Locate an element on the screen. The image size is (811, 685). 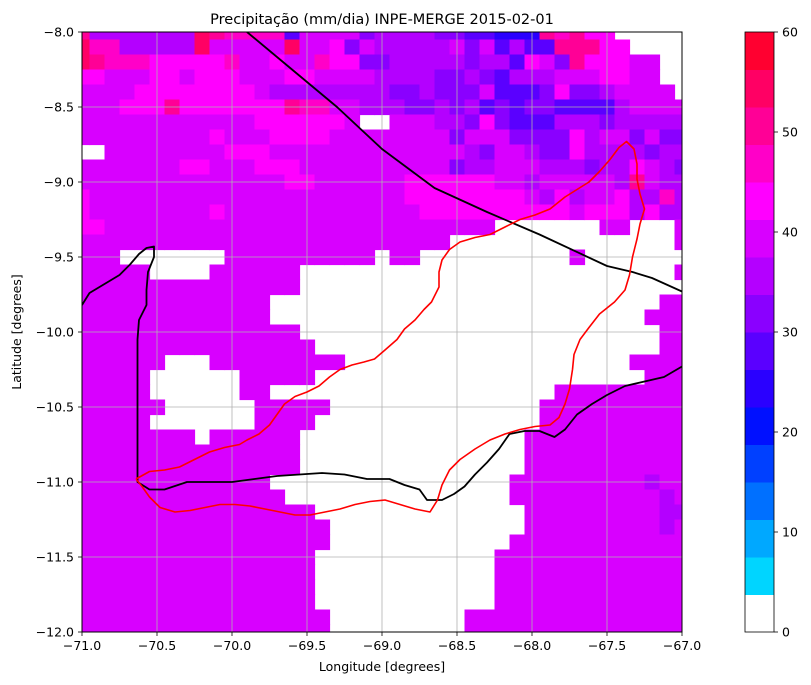
y-tick-label: −12.0 is located at coordinates (55, 632).